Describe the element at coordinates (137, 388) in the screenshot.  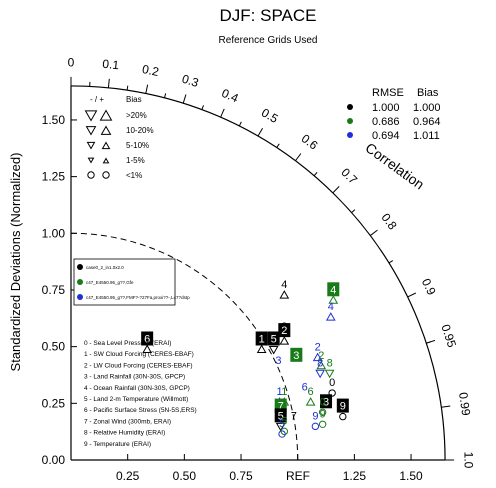
I see `variable-list-item: 4 - Ocean Rainfall (30N-30S, GPCP)` at that location.